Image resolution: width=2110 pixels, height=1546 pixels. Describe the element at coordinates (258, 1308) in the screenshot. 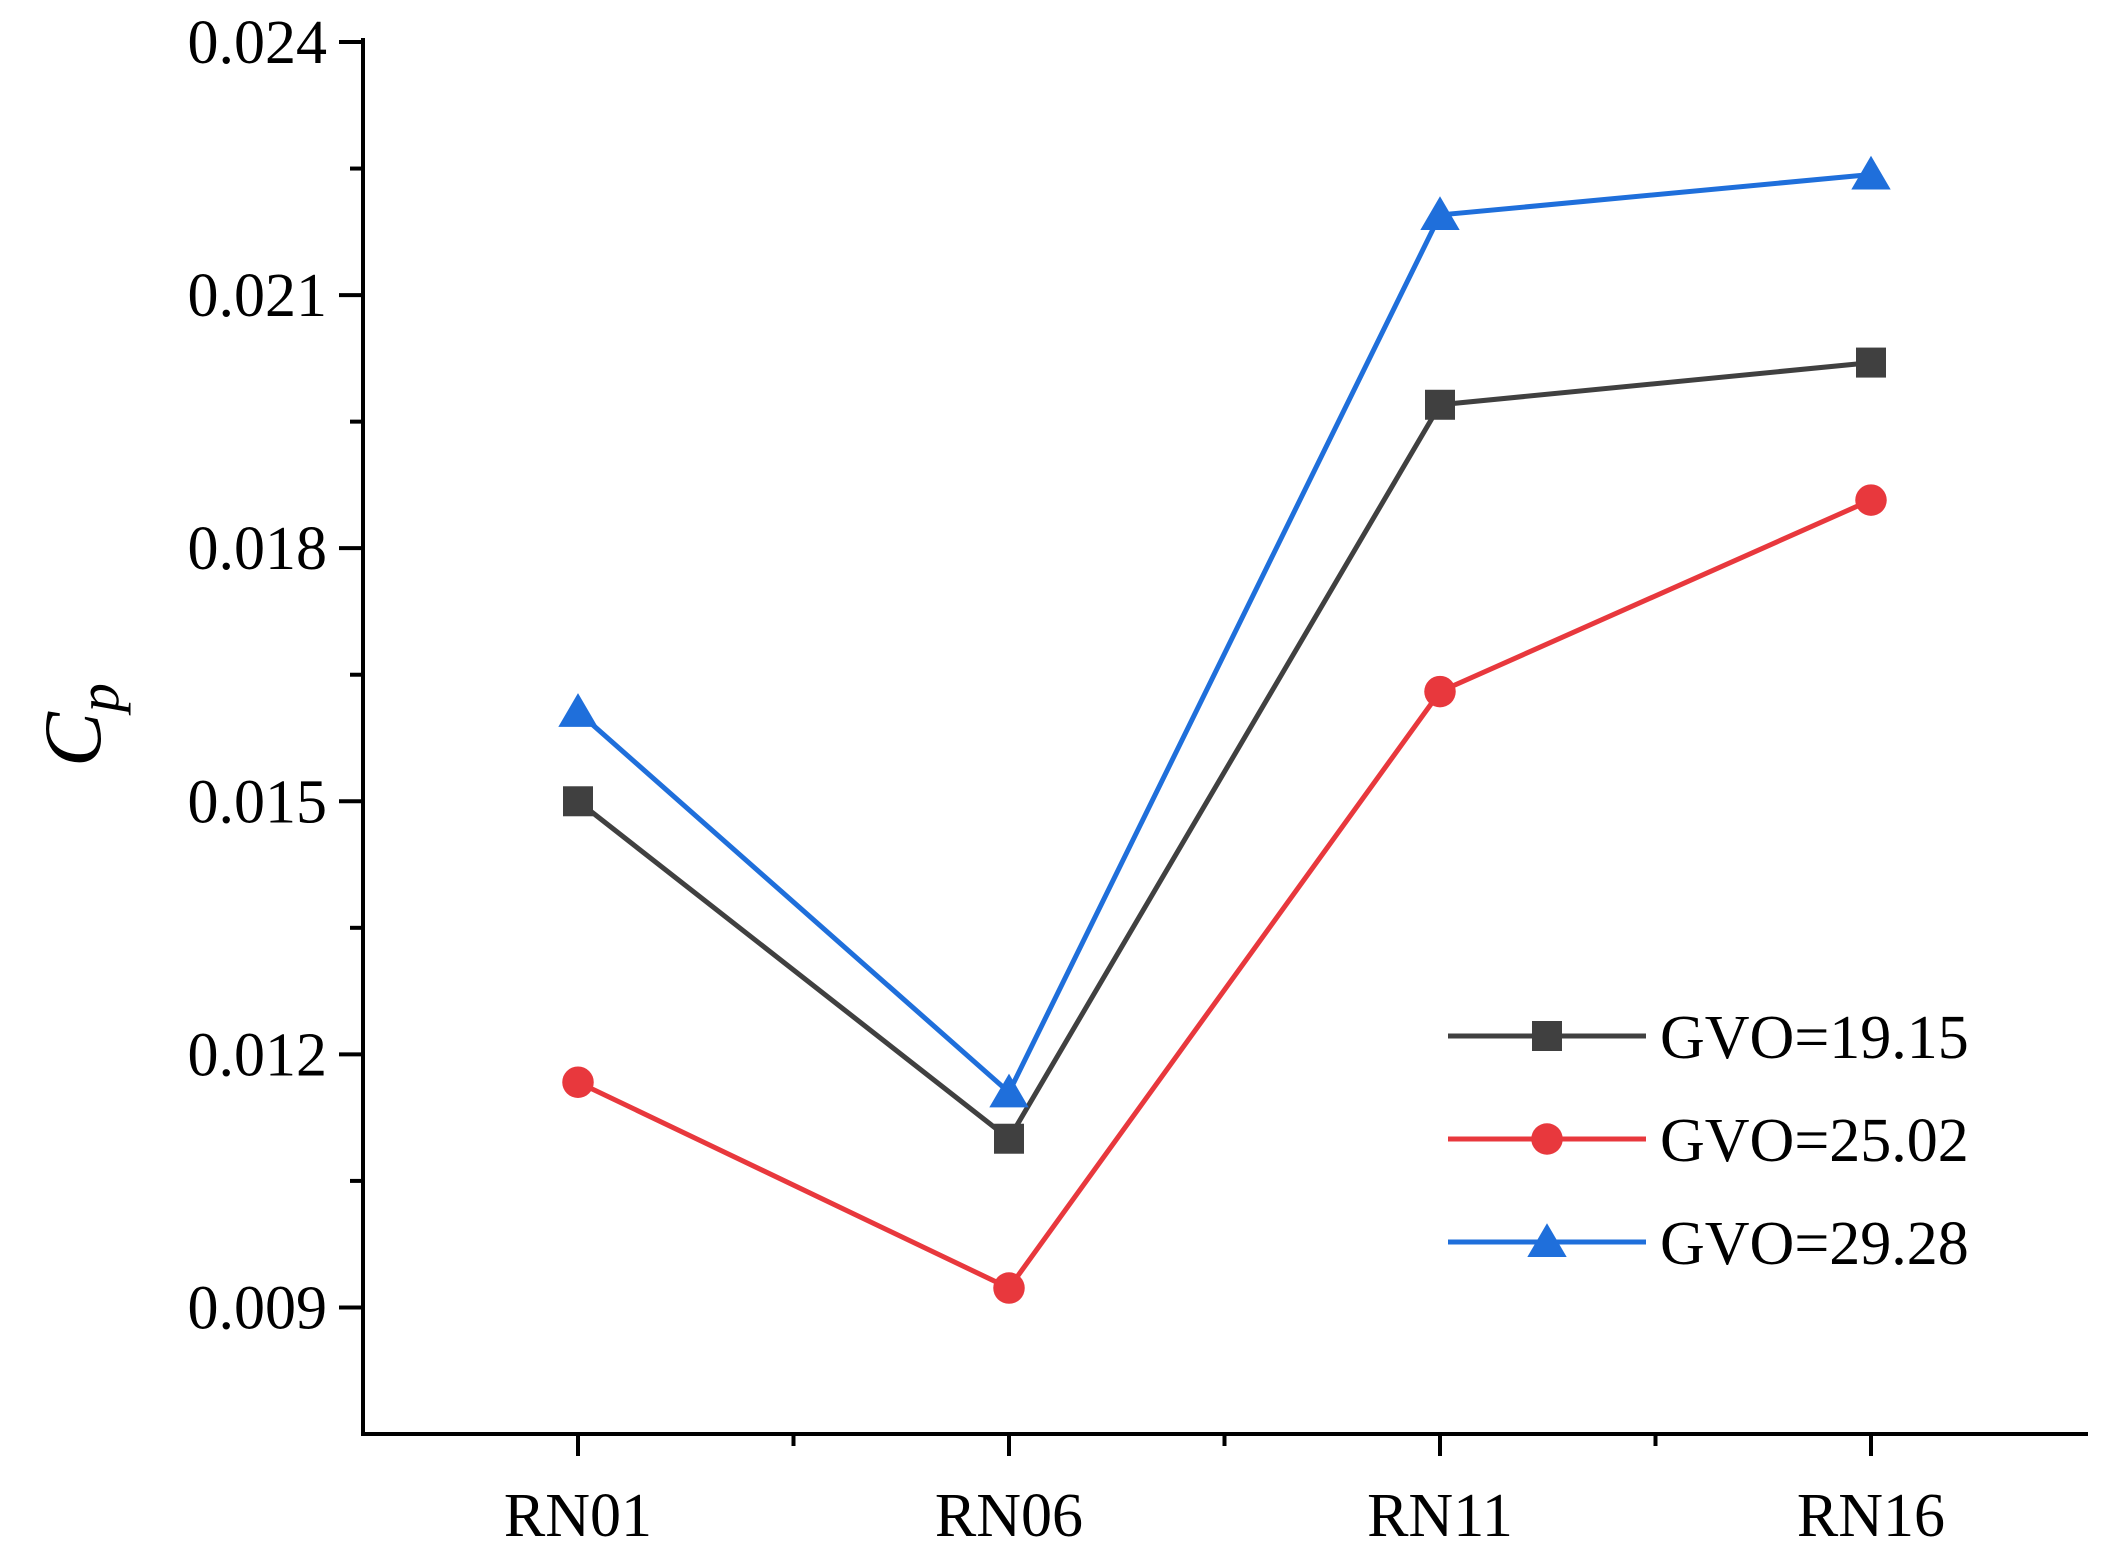

I see `y-tick-label: 0.009` at that location.